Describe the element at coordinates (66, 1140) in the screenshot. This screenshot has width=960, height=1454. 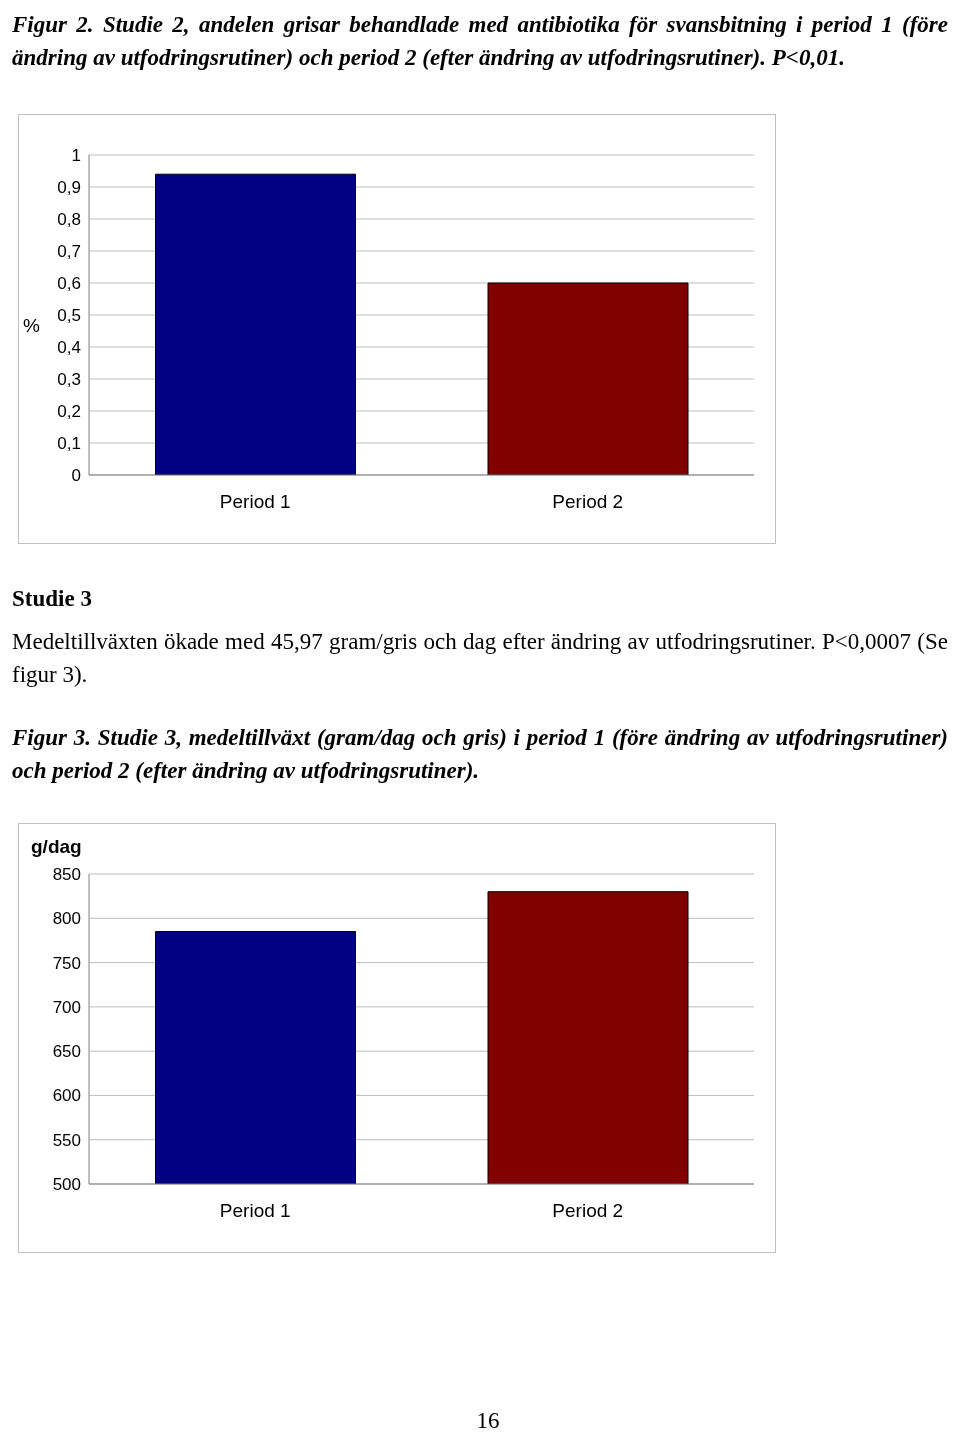
I see `y-tick-label: 550` at that location.